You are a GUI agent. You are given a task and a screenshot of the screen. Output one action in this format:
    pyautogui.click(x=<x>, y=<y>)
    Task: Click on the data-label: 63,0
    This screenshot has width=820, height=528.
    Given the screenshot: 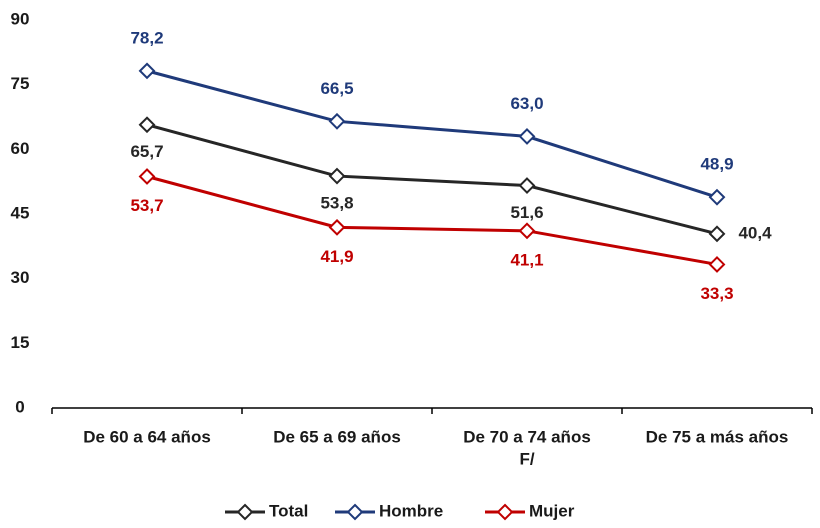 What is the action you would take?
    pyautogui.click(x=526, y=103)
    